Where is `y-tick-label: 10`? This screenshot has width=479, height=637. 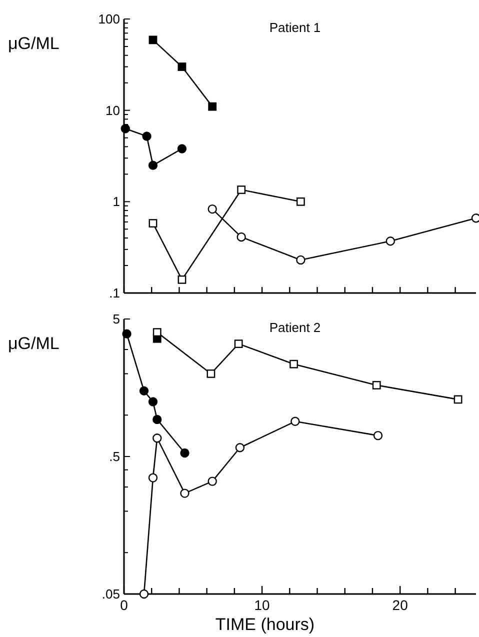
y-tick-label: 10 is located at coordinates (113, 110).